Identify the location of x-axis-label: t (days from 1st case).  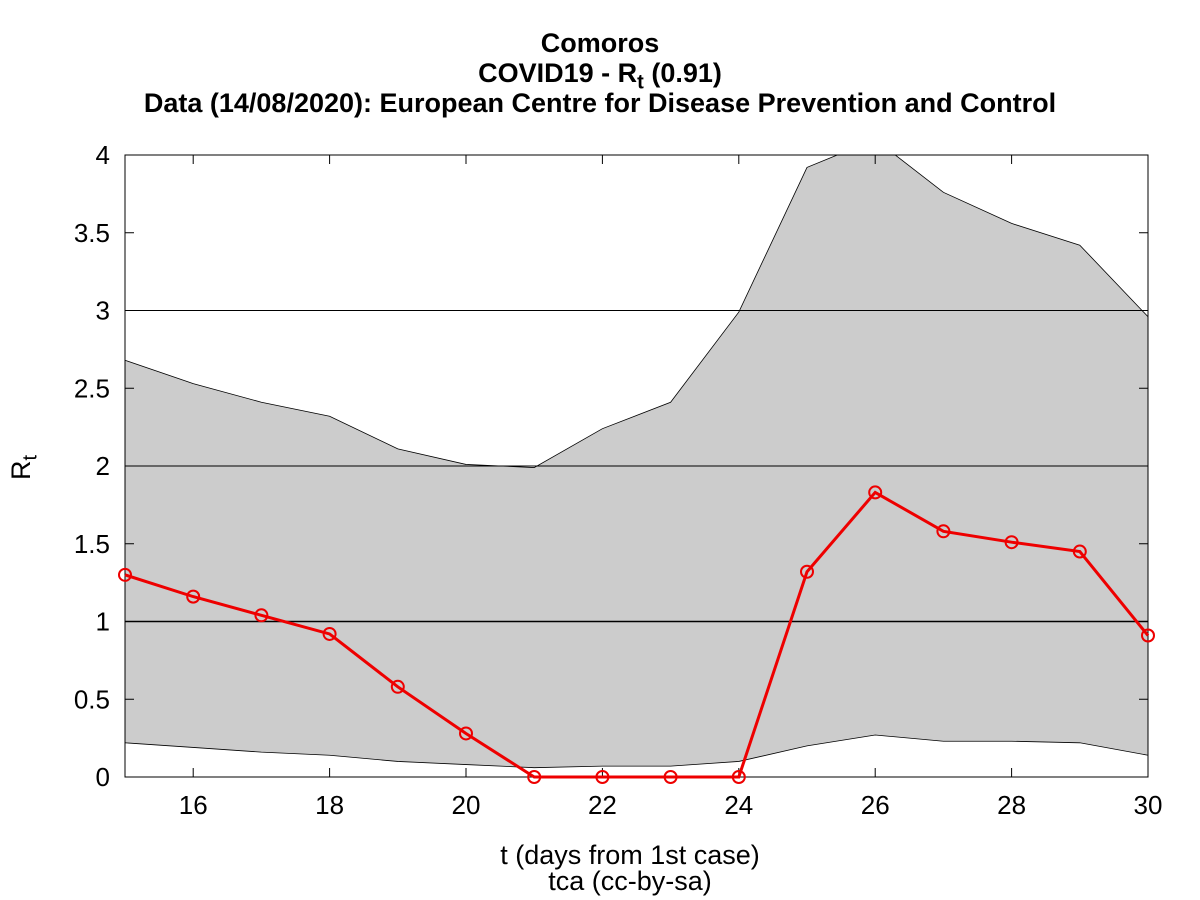
(630, 855).